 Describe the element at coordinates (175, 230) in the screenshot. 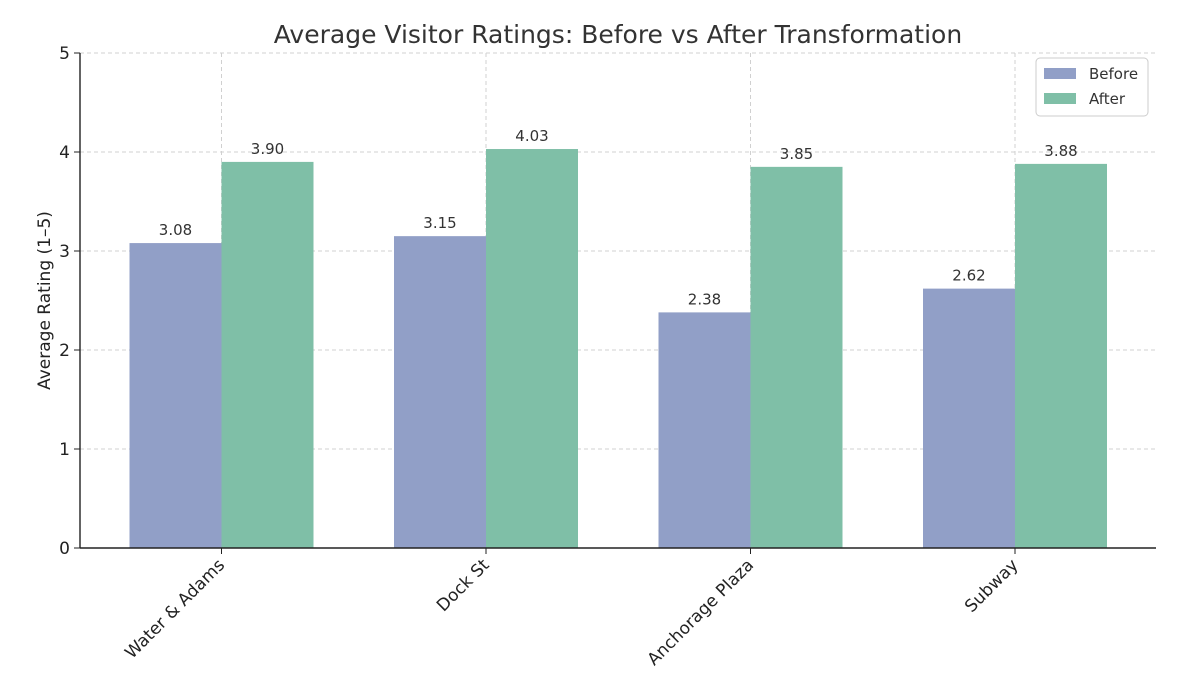

I see `data-label: 3.08` at that location.